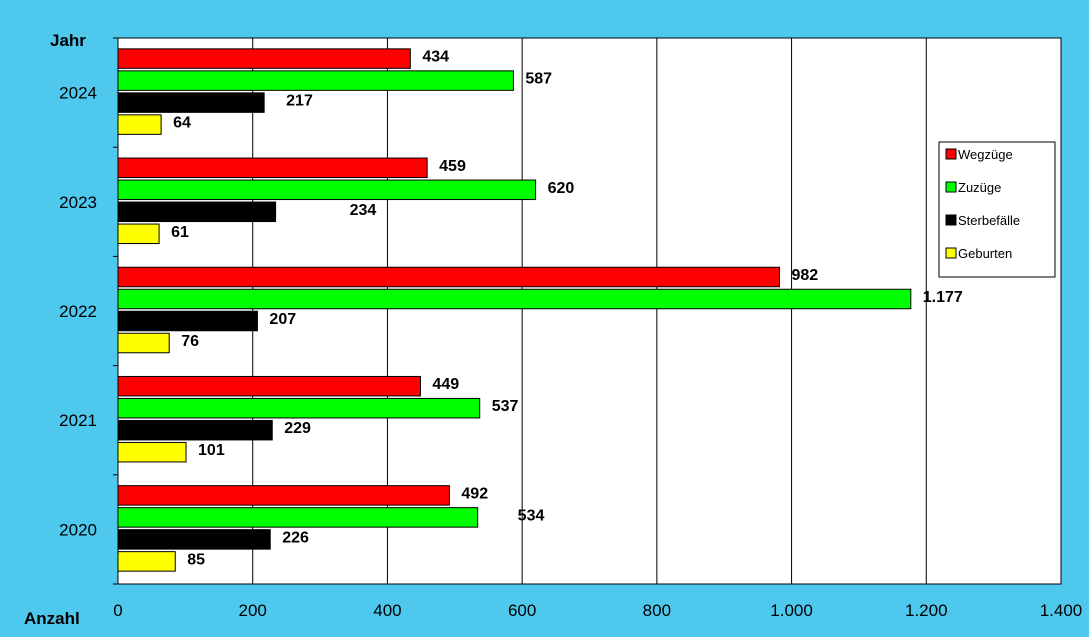 This screenshot has height=637, width=1089. Describe the element at coordinates (78, 529) in the screenshot. I see `y-tick-label: 2020` at that location.